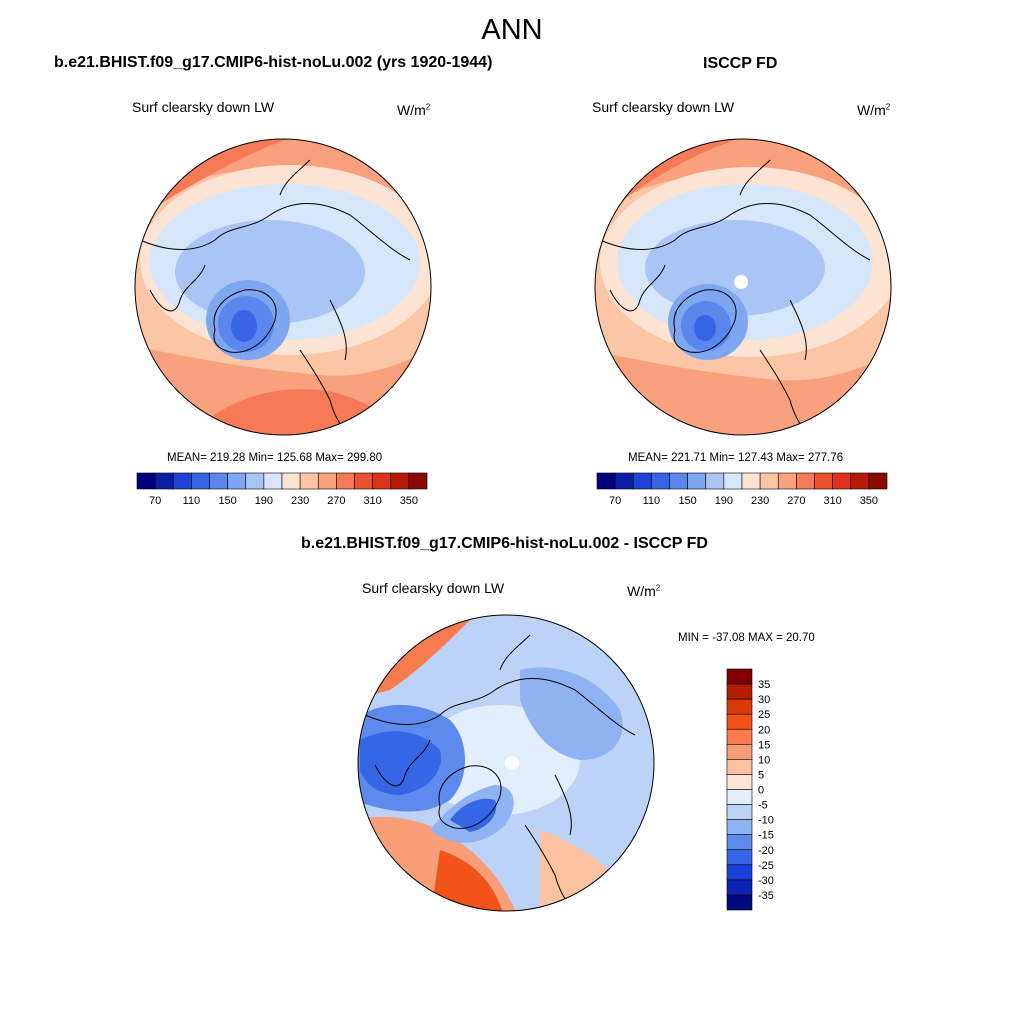 The image size is (1024, 1024). What do you see at coordinates (192, 501) in the screenshot?
I see `colorbar-1-tick-label: 110` at bounding box center [192, 501].